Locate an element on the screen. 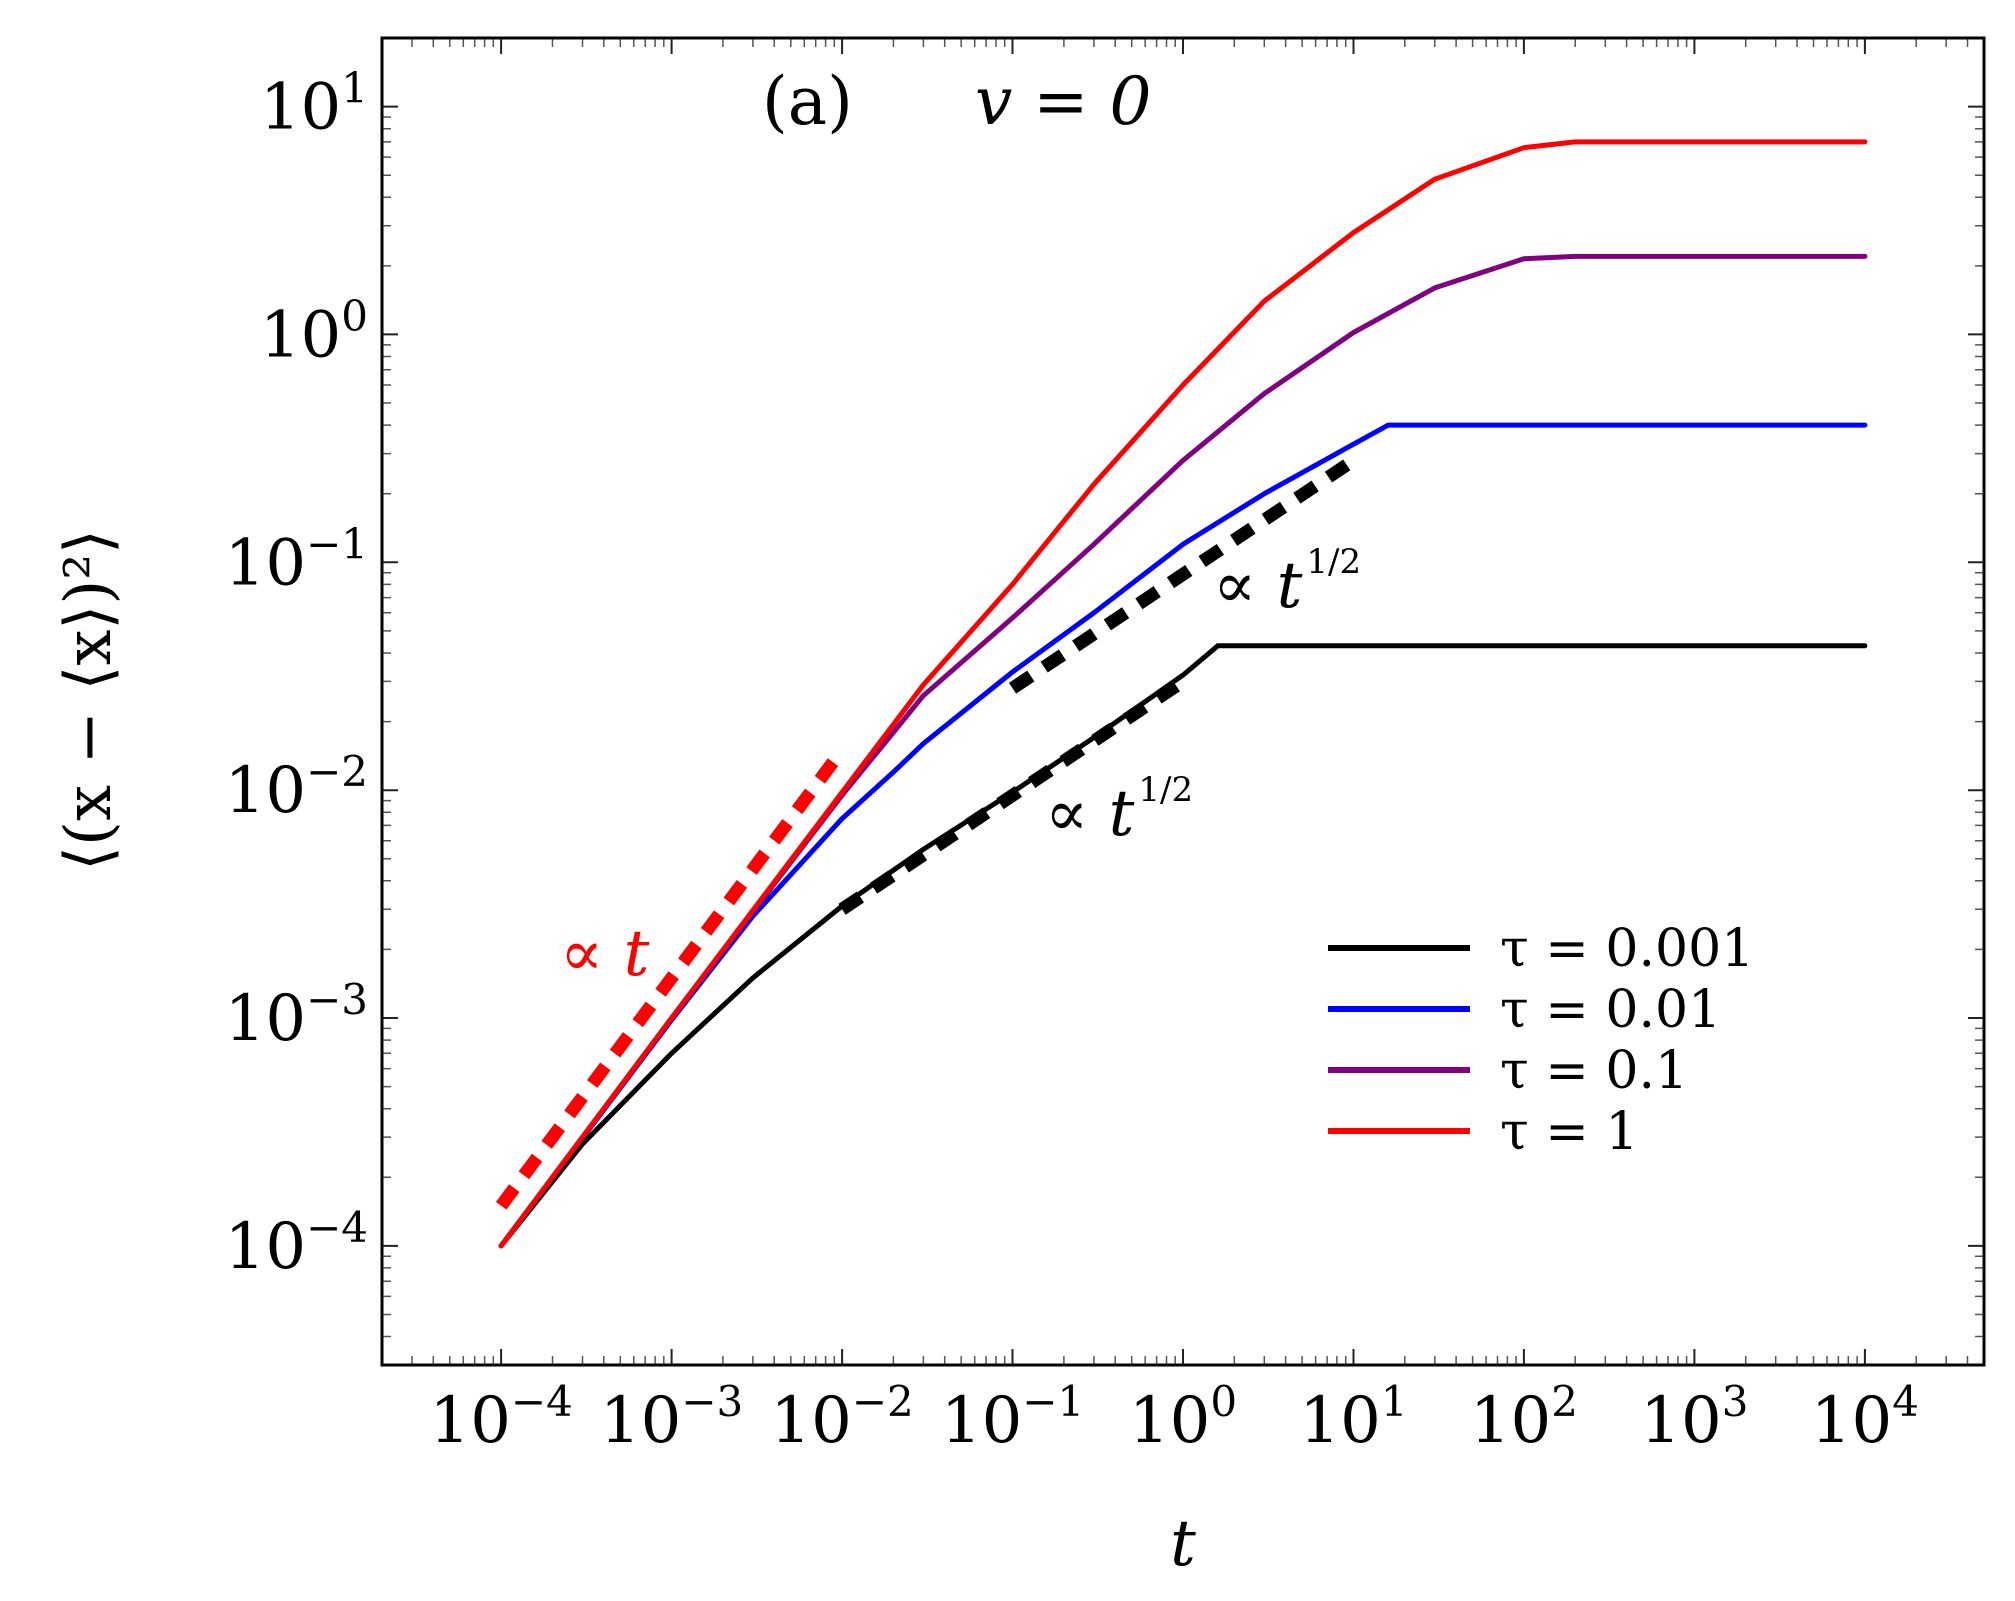 This screenshot has width=2015, height=1601. guide-labels: ∝ t ∝ t 1/2 ∝ t 1/2 is located at coordinates (960, 766).